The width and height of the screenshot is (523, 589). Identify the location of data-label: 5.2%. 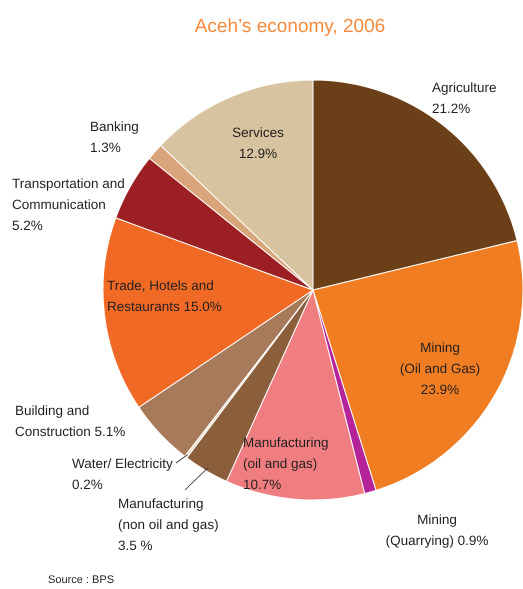
(27, 225).